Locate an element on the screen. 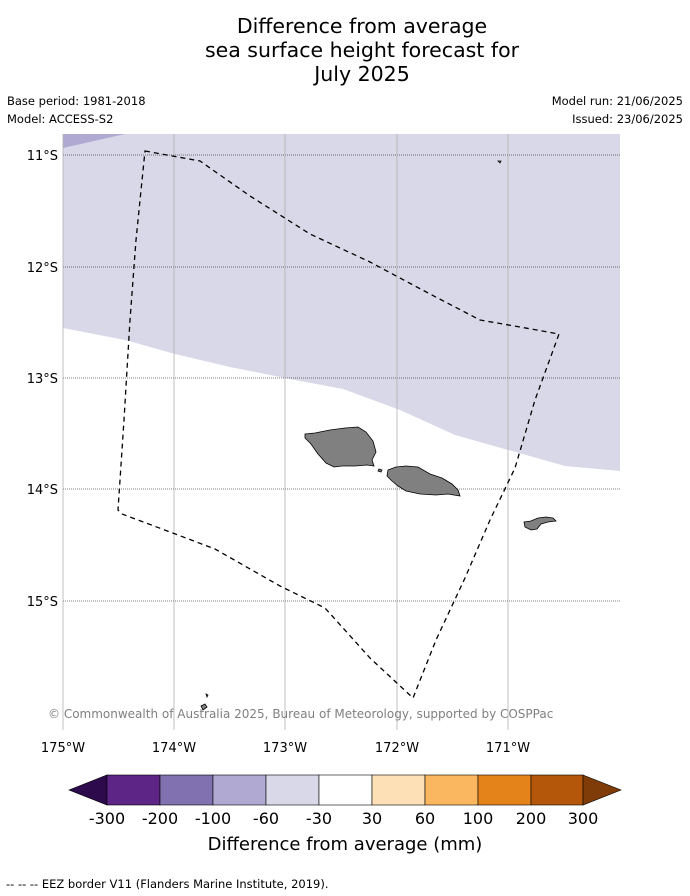 The width and height of the screenshot is (690, 896). lon-label-172w: 172°W is located at coordinates (397, 748).